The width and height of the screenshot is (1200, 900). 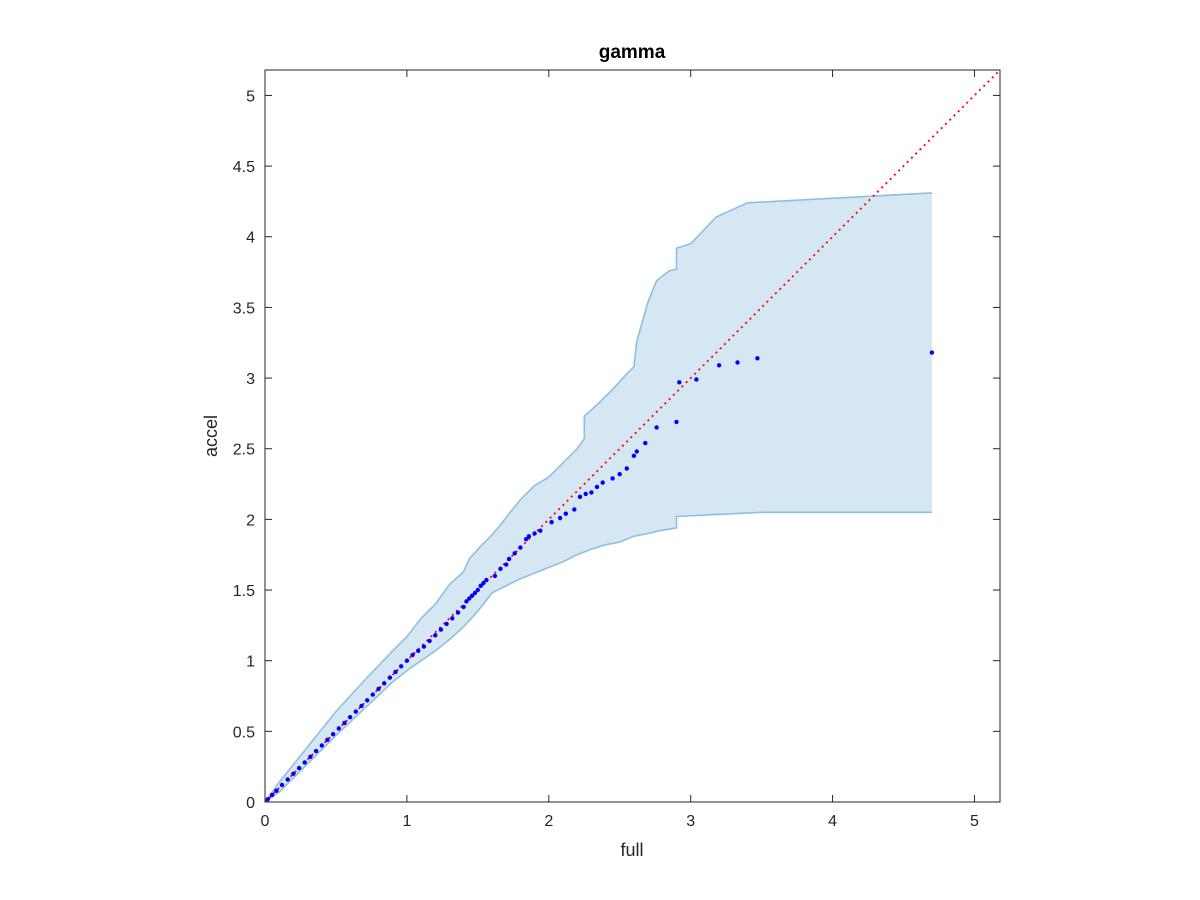 What do you see at coordinates (406, 821) in the screenshot?
I see `x-tick-label: 1` at bounding box center [406, 821].